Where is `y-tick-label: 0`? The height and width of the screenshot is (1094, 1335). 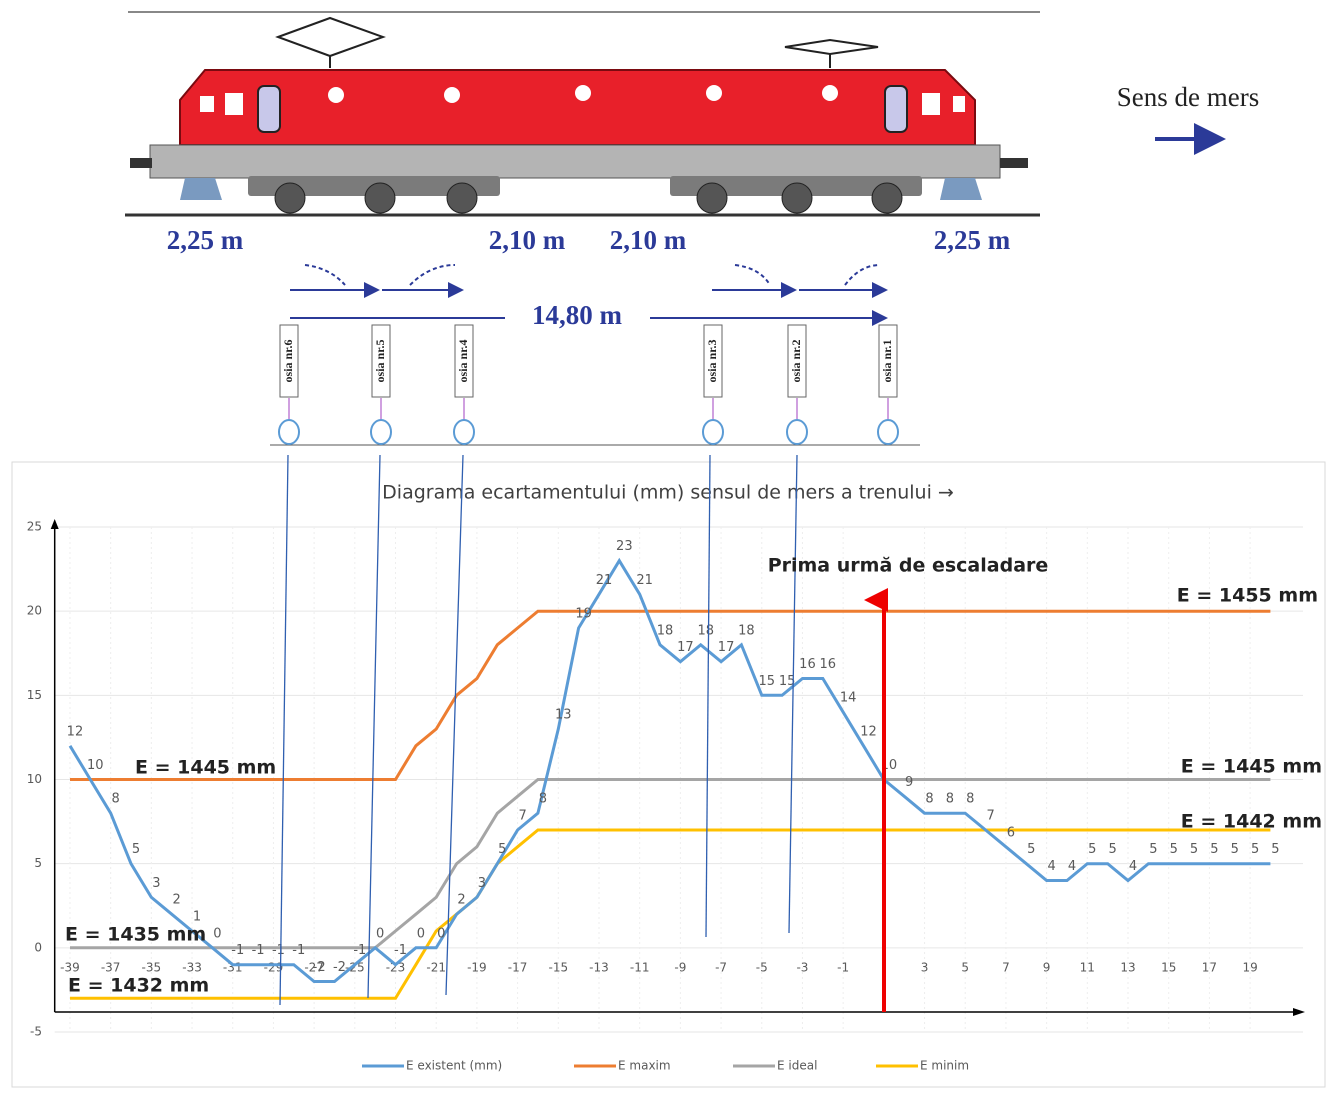 y-tick-label: 0 is located at coordinates (38, 947).